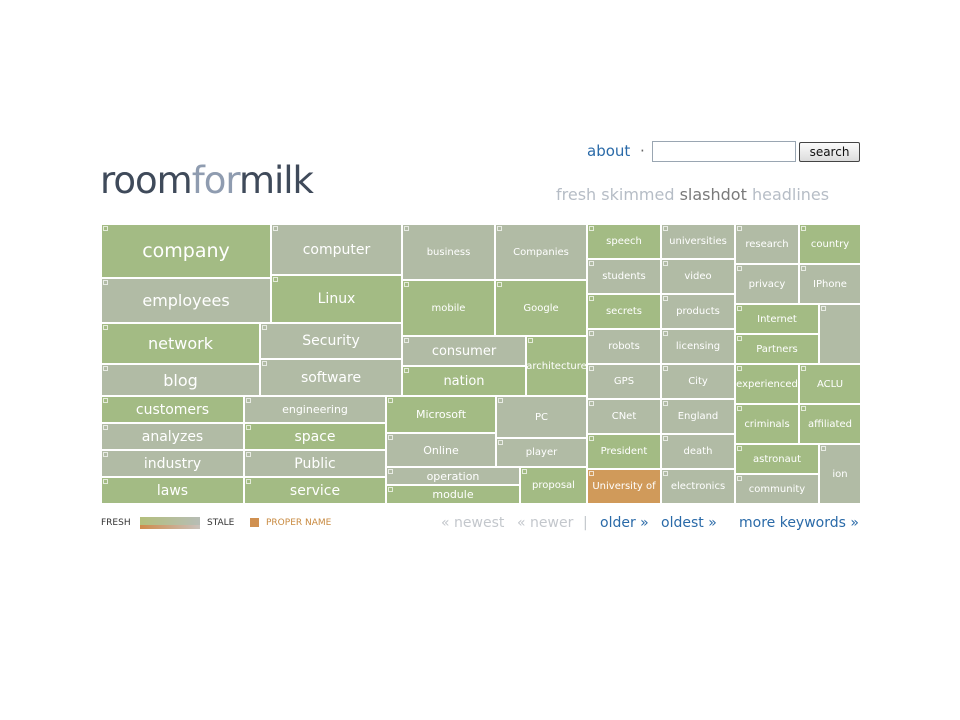 Image resolution: width=960 pixels, height=720 pixels. I want to click on keyword-tile: service, so click(315, 490).